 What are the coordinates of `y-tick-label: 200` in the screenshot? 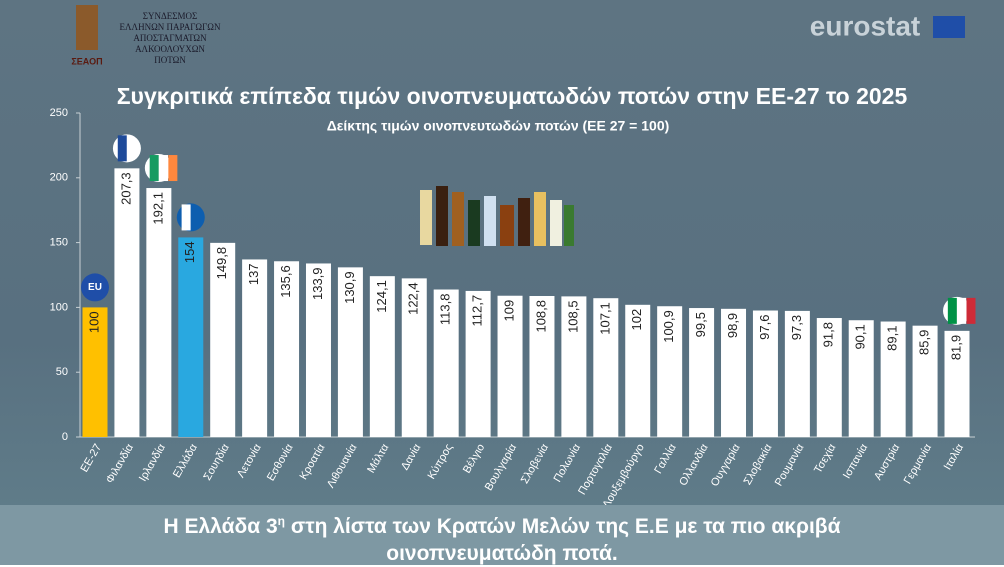 It's located at (59, 178).